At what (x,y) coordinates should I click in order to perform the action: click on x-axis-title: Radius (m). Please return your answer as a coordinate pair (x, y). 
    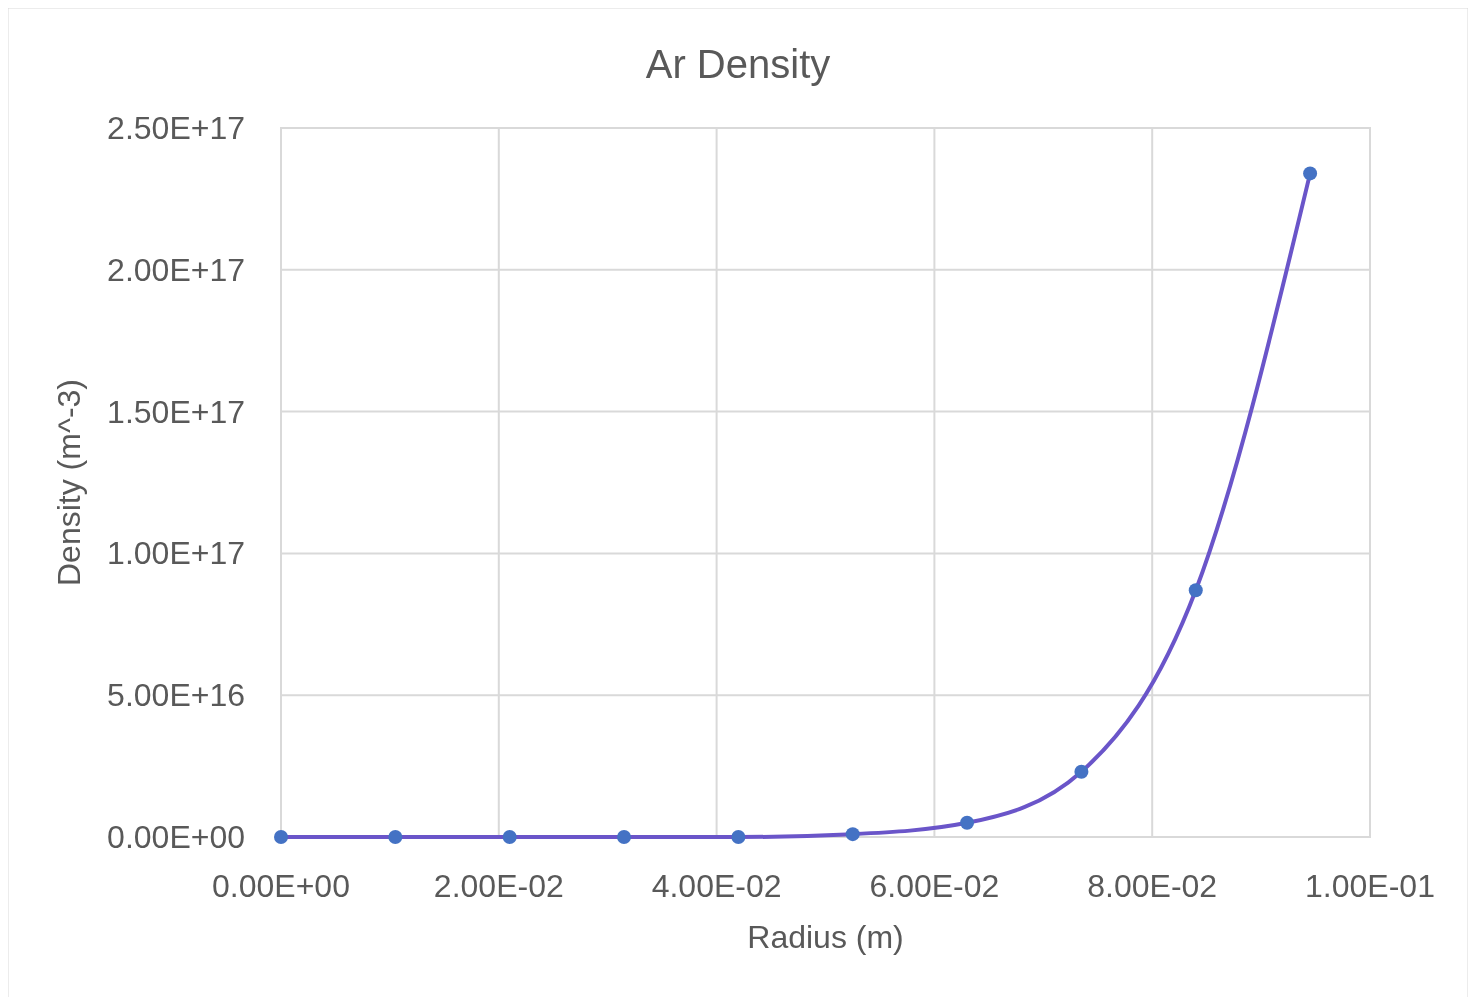
    Looking at the image, I should click on (825, 937).